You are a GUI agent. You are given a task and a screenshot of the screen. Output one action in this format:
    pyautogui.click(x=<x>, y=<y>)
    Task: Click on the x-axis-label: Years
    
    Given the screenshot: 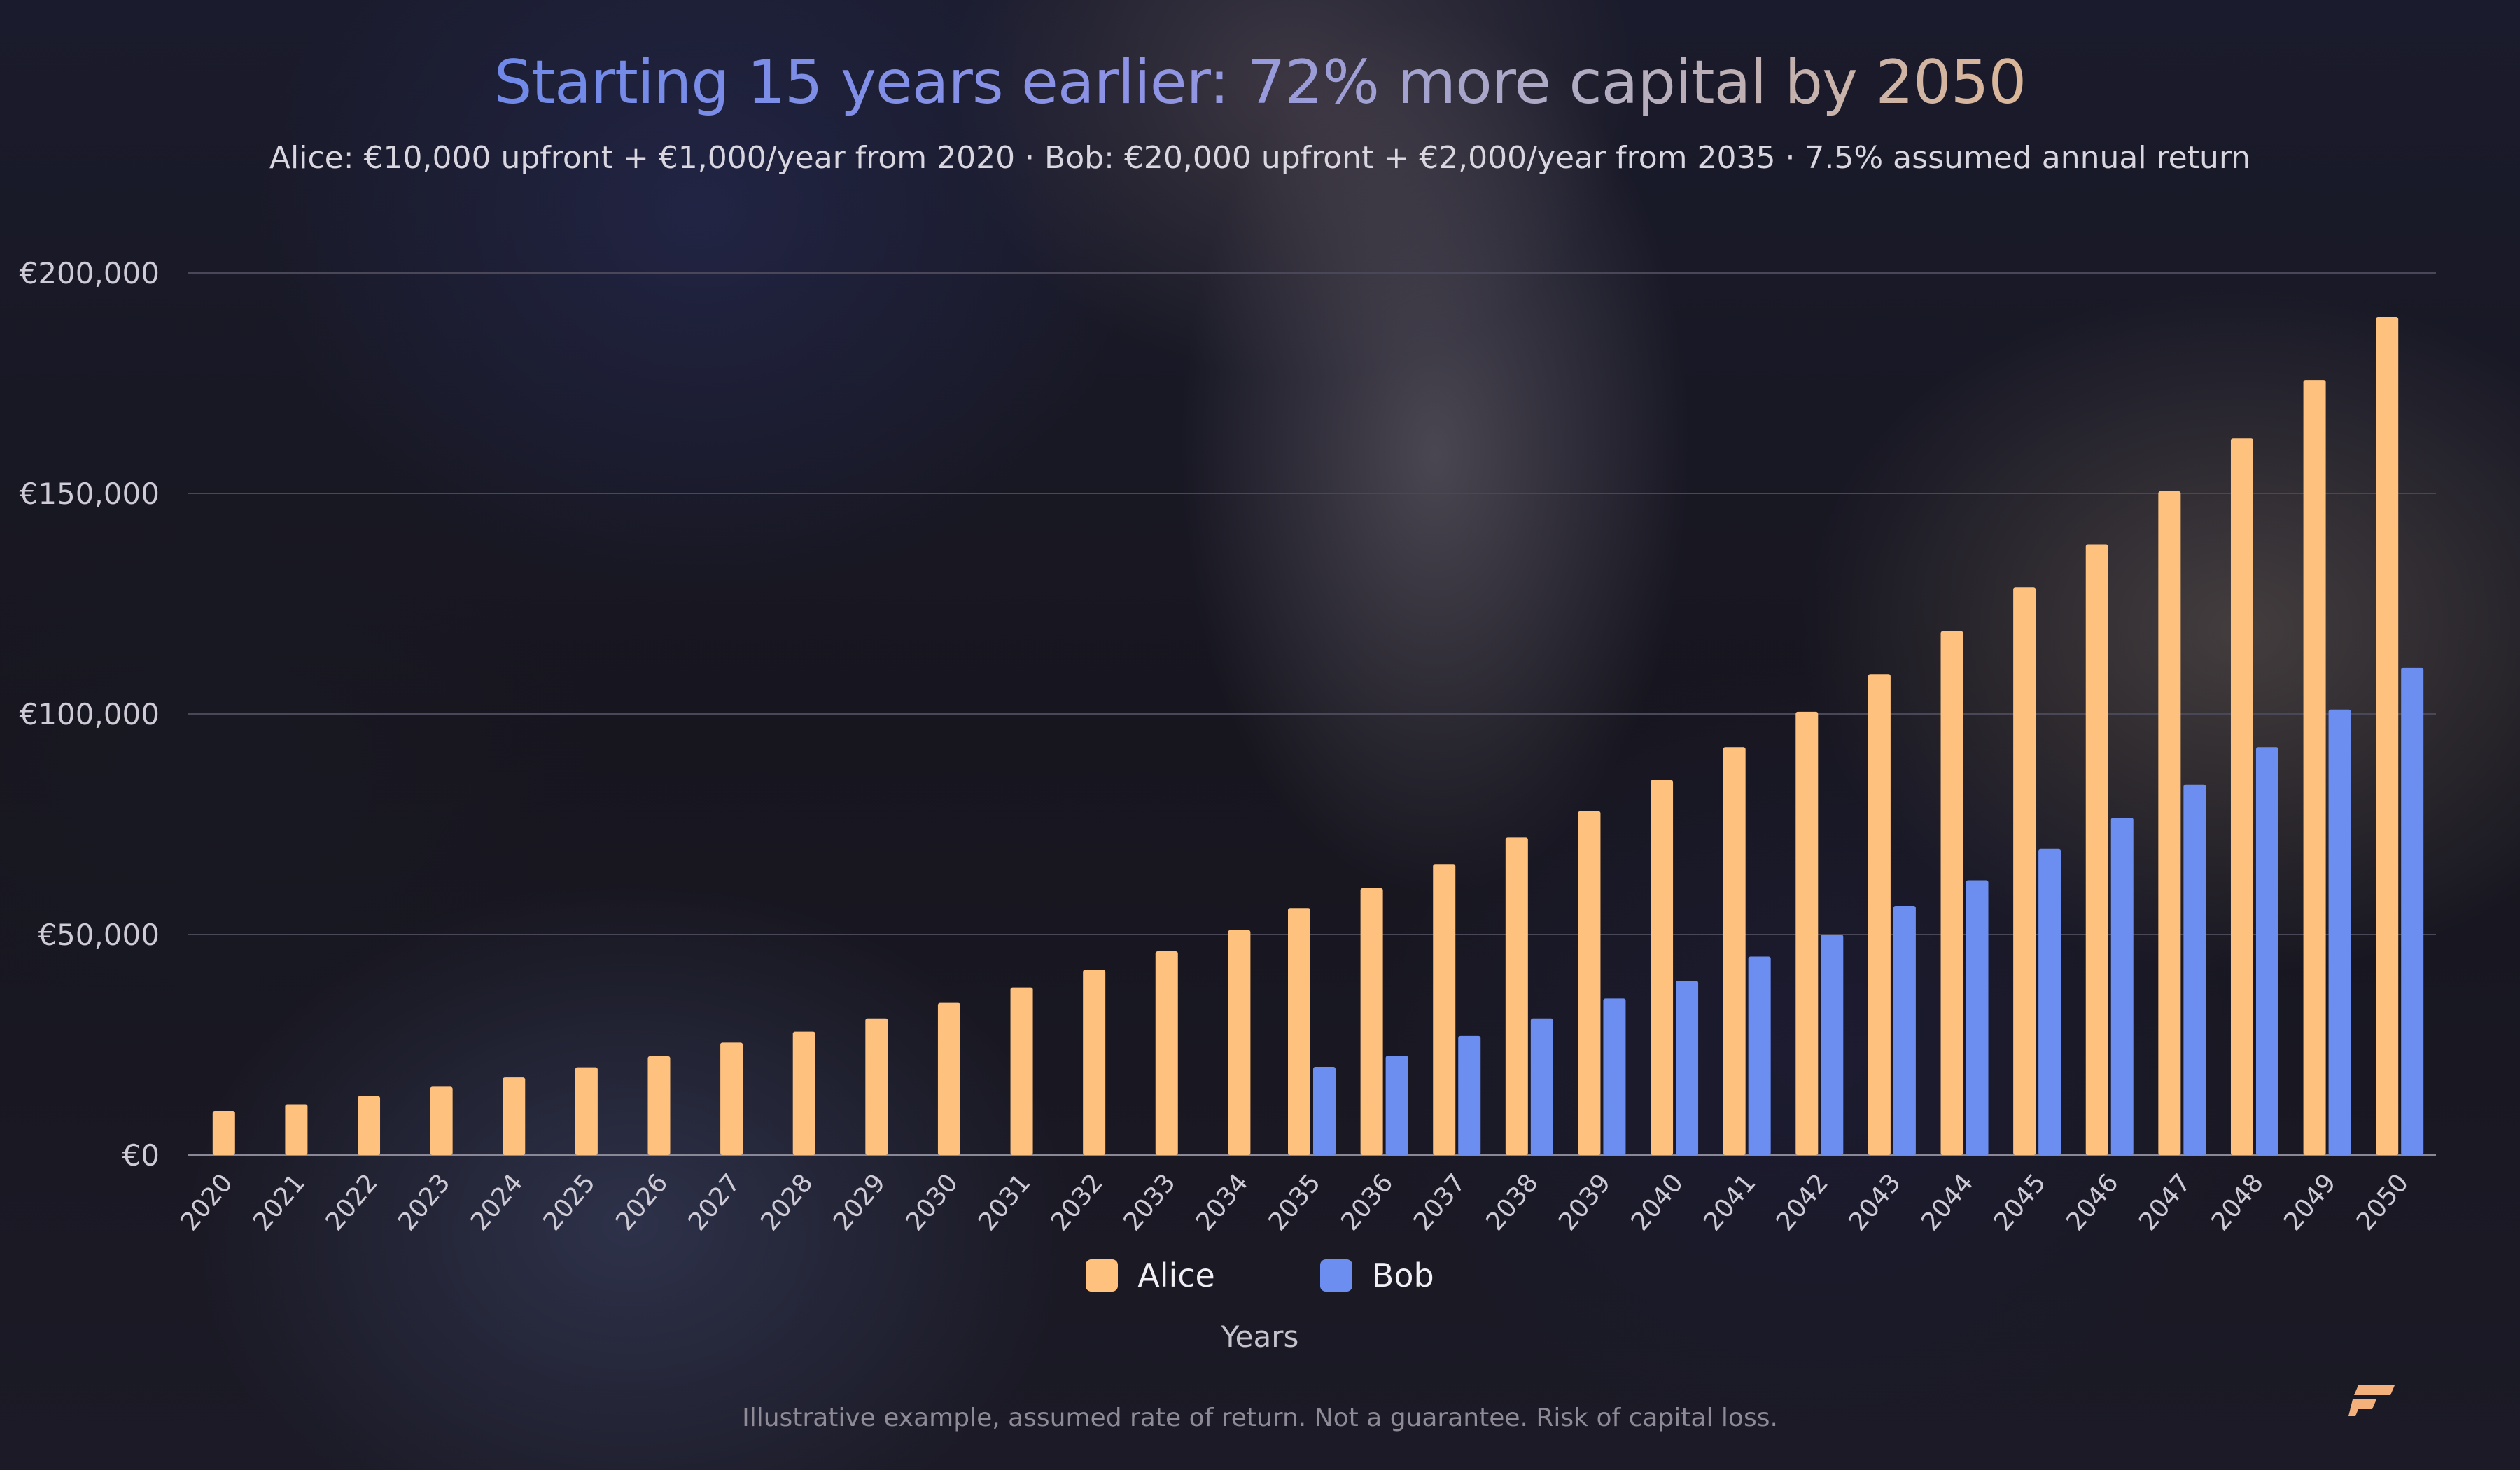 What is the action you would take?
    pyautogui.click(x=1260, y=1337)
    